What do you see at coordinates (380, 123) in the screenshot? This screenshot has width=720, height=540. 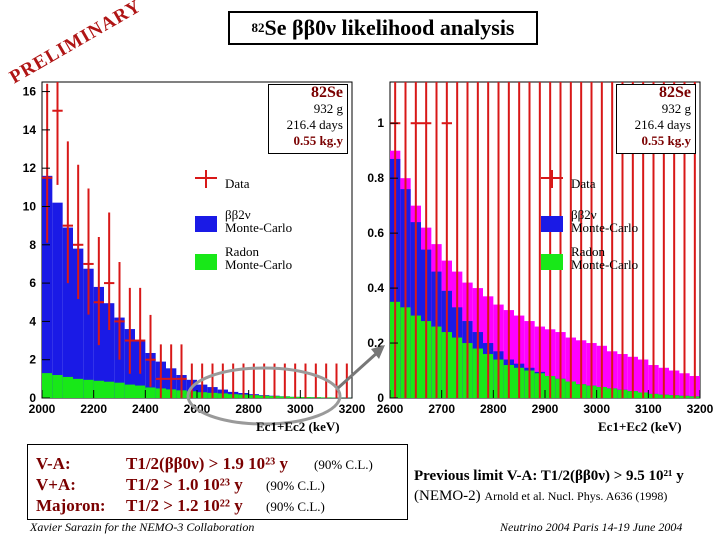 I see `right-ytick-label: 1` at bounding box center [380, 123].